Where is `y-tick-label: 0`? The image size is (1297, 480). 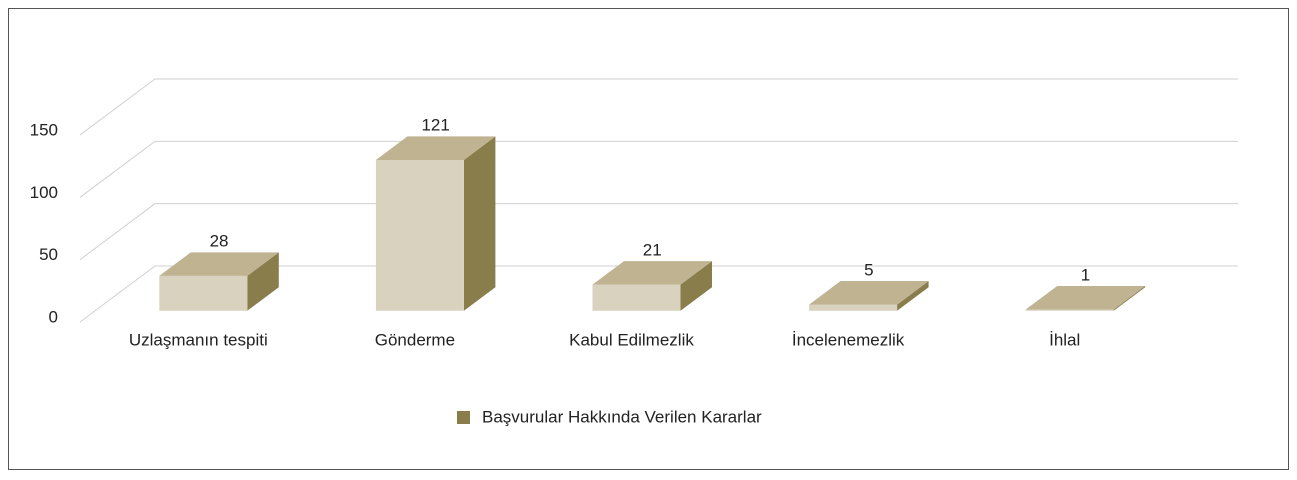
y-tick-label: 0 is located at coordinates (53, 316).